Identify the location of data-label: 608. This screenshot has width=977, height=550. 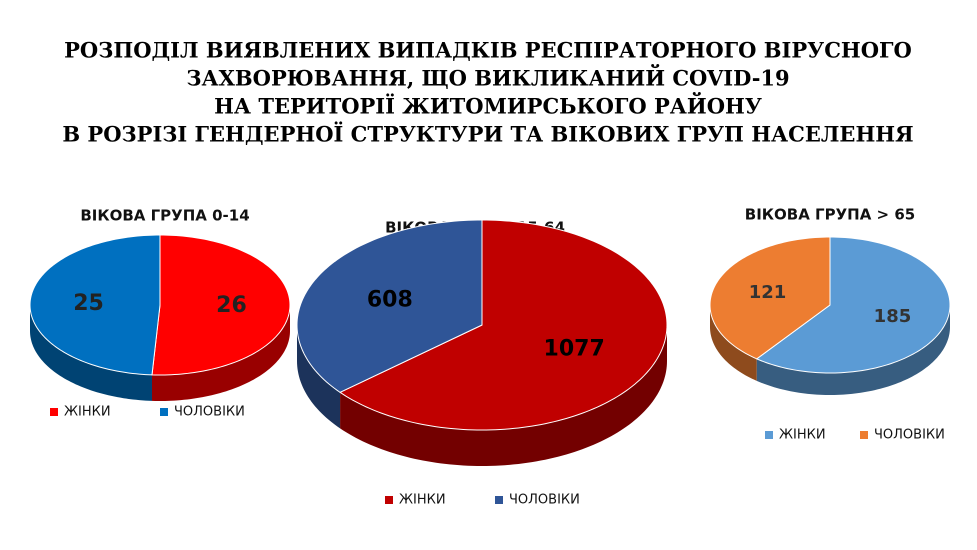
(390, 300).